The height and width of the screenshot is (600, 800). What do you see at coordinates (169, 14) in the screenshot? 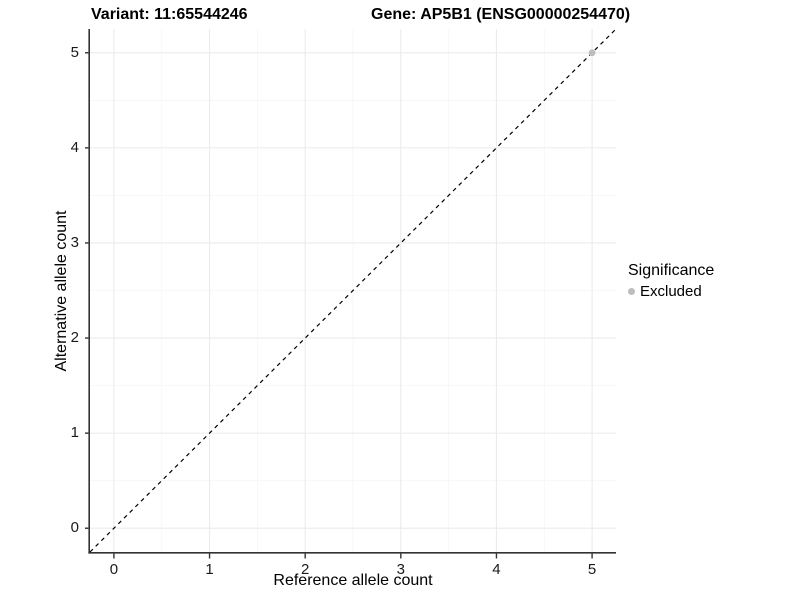
I see `variant-title: Variant: 11:65544246` at bounding box center [169, 14].